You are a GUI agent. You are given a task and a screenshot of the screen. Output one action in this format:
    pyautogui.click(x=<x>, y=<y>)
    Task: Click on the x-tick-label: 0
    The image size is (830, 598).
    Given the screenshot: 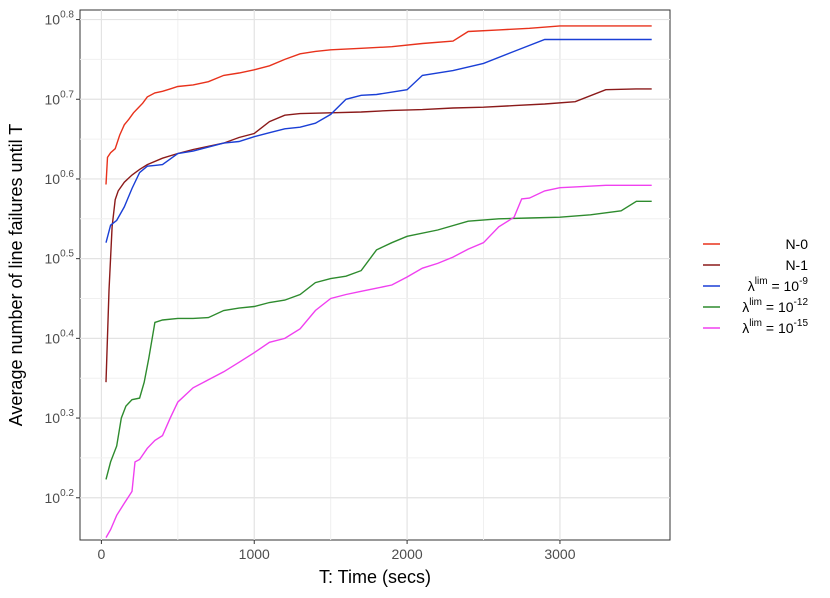 What is the action you would take?
    pyautogui.click(x=102, y=554)
    